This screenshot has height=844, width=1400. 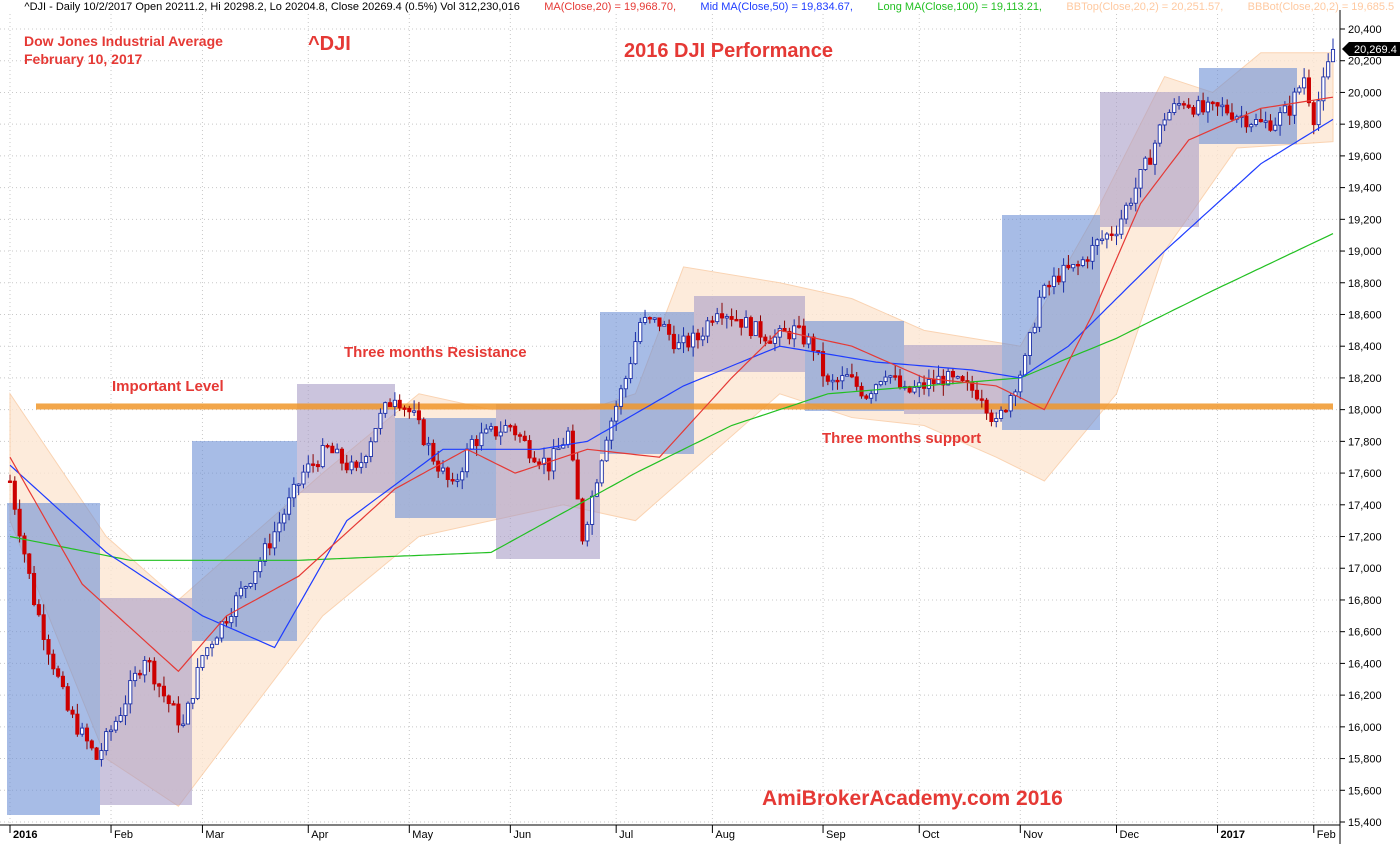 What do you see at coordinates (329, 44) in the screenshot?
I see `ticker-label: ^DJI` at bounding box center [329, 44].